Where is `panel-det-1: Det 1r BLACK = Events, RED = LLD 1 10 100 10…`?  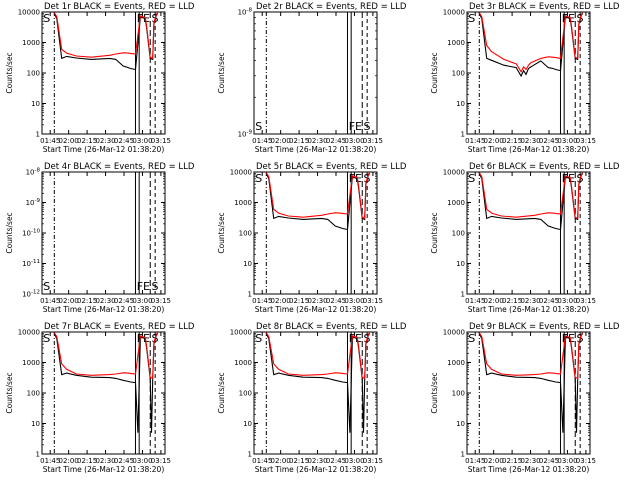
panel-det-1: Det 1r BLACK = Events, RED = LLD 1 10 100 10… is located at coordinates (100, 78).